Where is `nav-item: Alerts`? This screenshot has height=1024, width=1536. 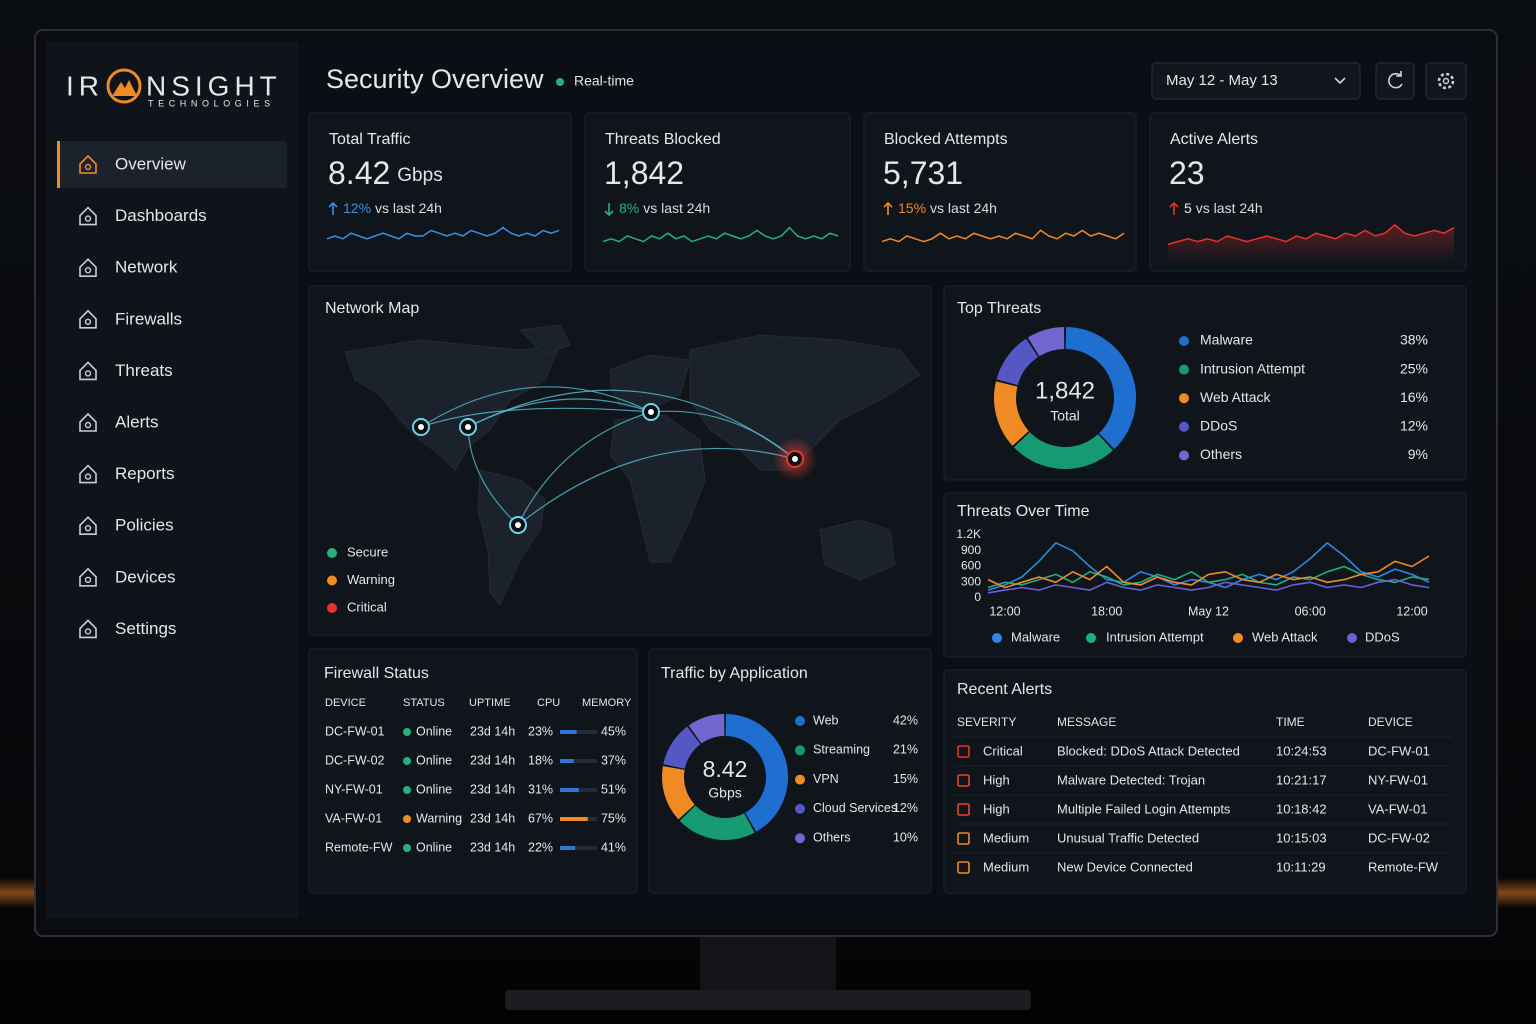 nav-item: Alerts is located at coordinates (118, 422).